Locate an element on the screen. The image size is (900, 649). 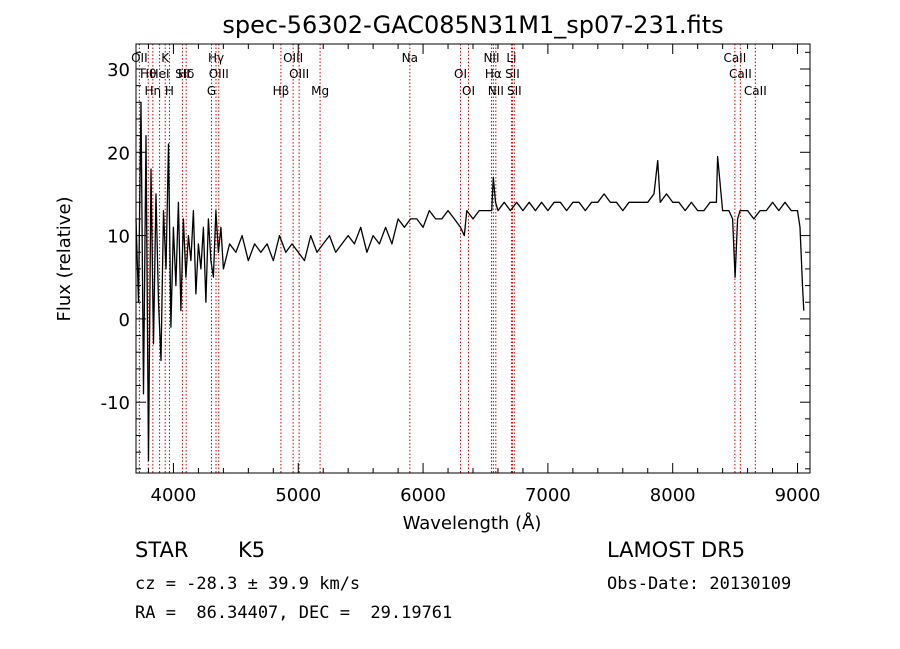
line-marker-label: HeI is located at coordinates (160, 74).